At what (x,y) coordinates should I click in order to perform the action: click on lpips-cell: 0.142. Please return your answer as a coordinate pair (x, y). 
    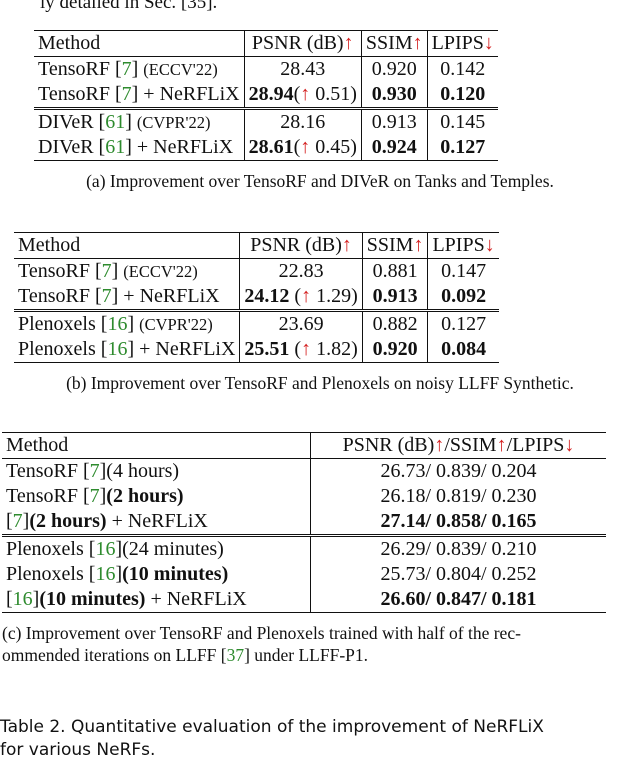
    Looking at the image, I should click on (462, 70).